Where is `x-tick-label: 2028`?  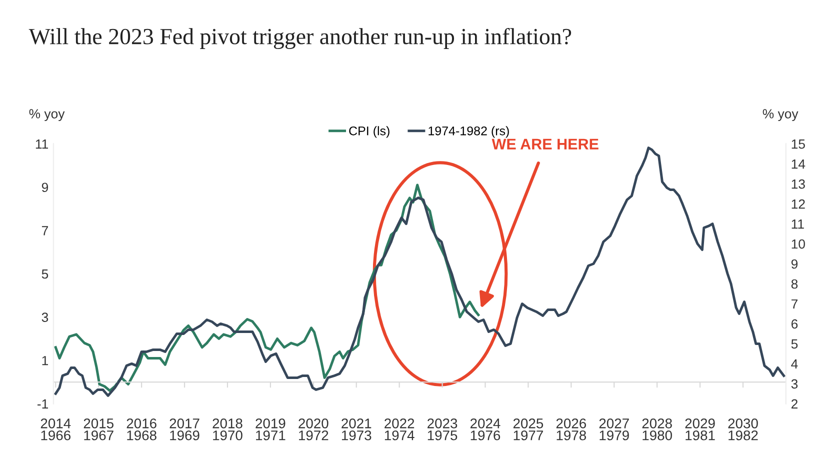
x-tick-label: 2028 is located at coordinates (657, 423).